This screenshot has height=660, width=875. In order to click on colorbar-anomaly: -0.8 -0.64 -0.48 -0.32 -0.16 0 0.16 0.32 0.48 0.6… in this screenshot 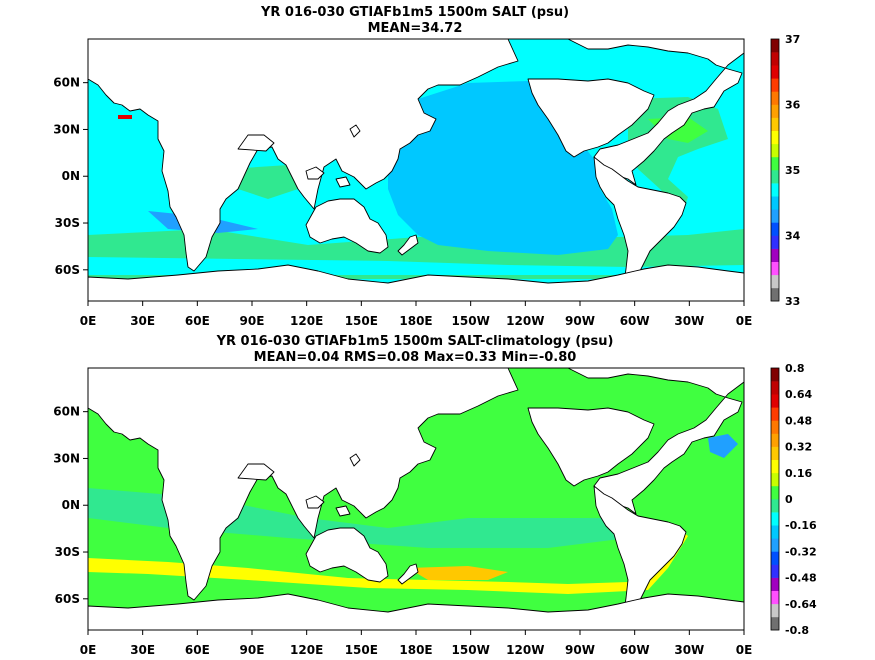, I will do `click(793, 499)`.